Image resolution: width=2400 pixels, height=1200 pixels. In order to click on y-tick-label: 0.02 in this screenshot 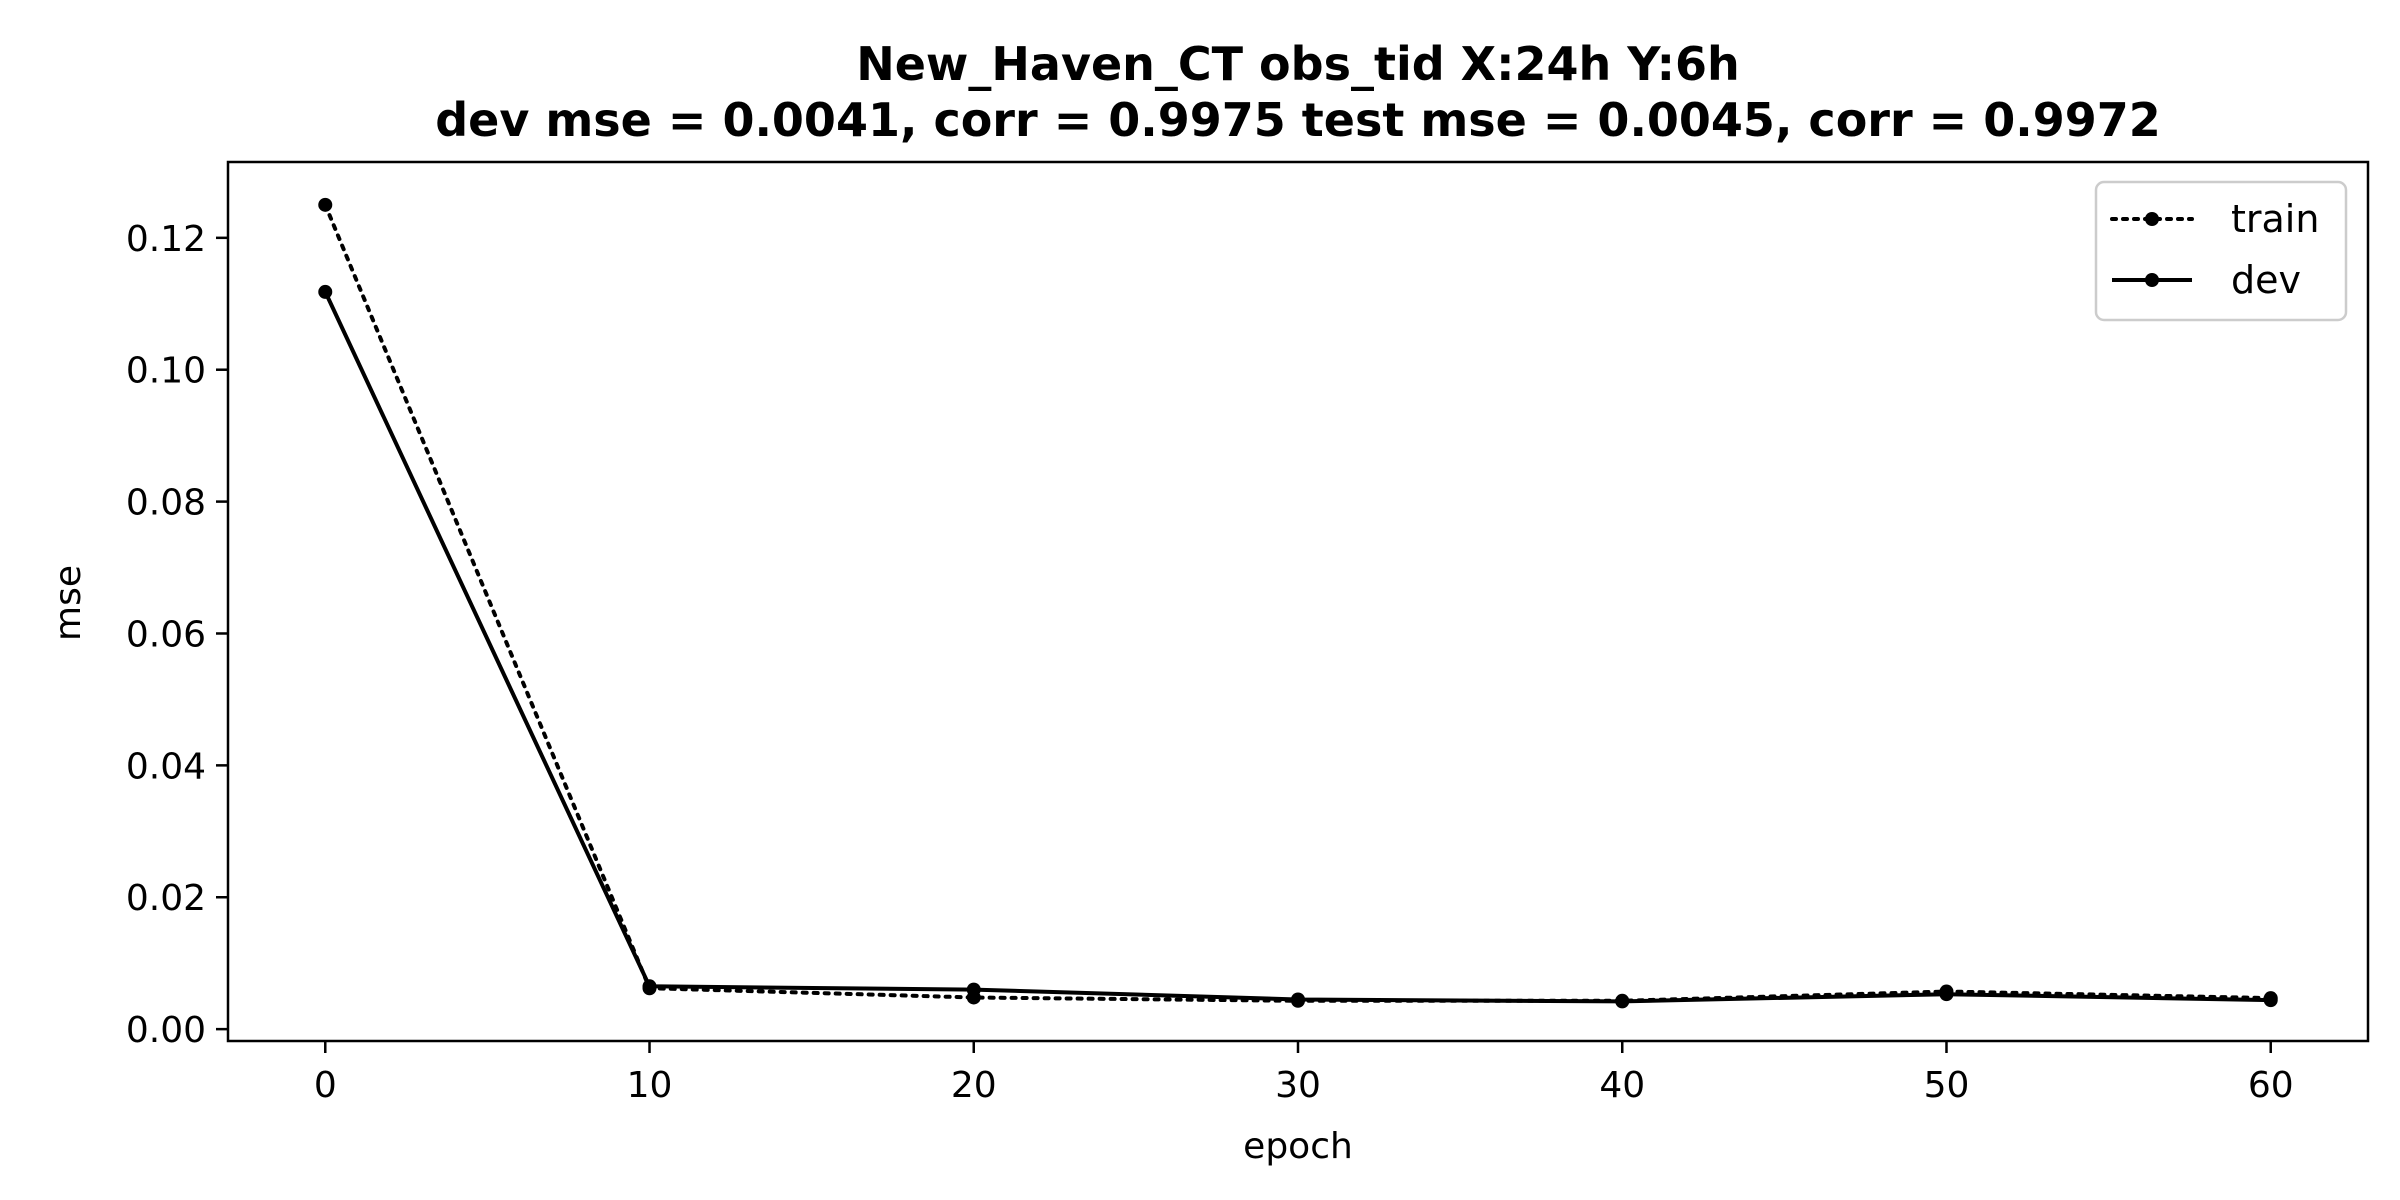, I will do `click(166, 898)`.